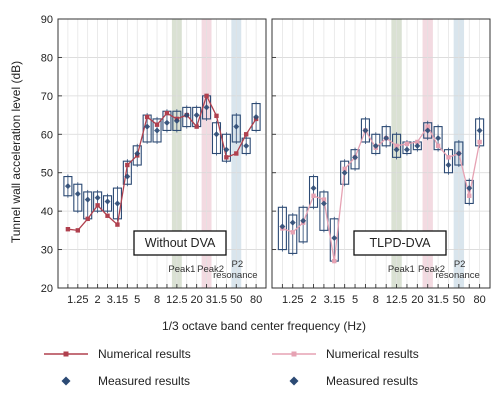 This screenshot has height=403, width=500. What do you see at coordinates (417, 300) in the screenshot?
I see `x-tick-label: 20` at bounding box center [417, 300].